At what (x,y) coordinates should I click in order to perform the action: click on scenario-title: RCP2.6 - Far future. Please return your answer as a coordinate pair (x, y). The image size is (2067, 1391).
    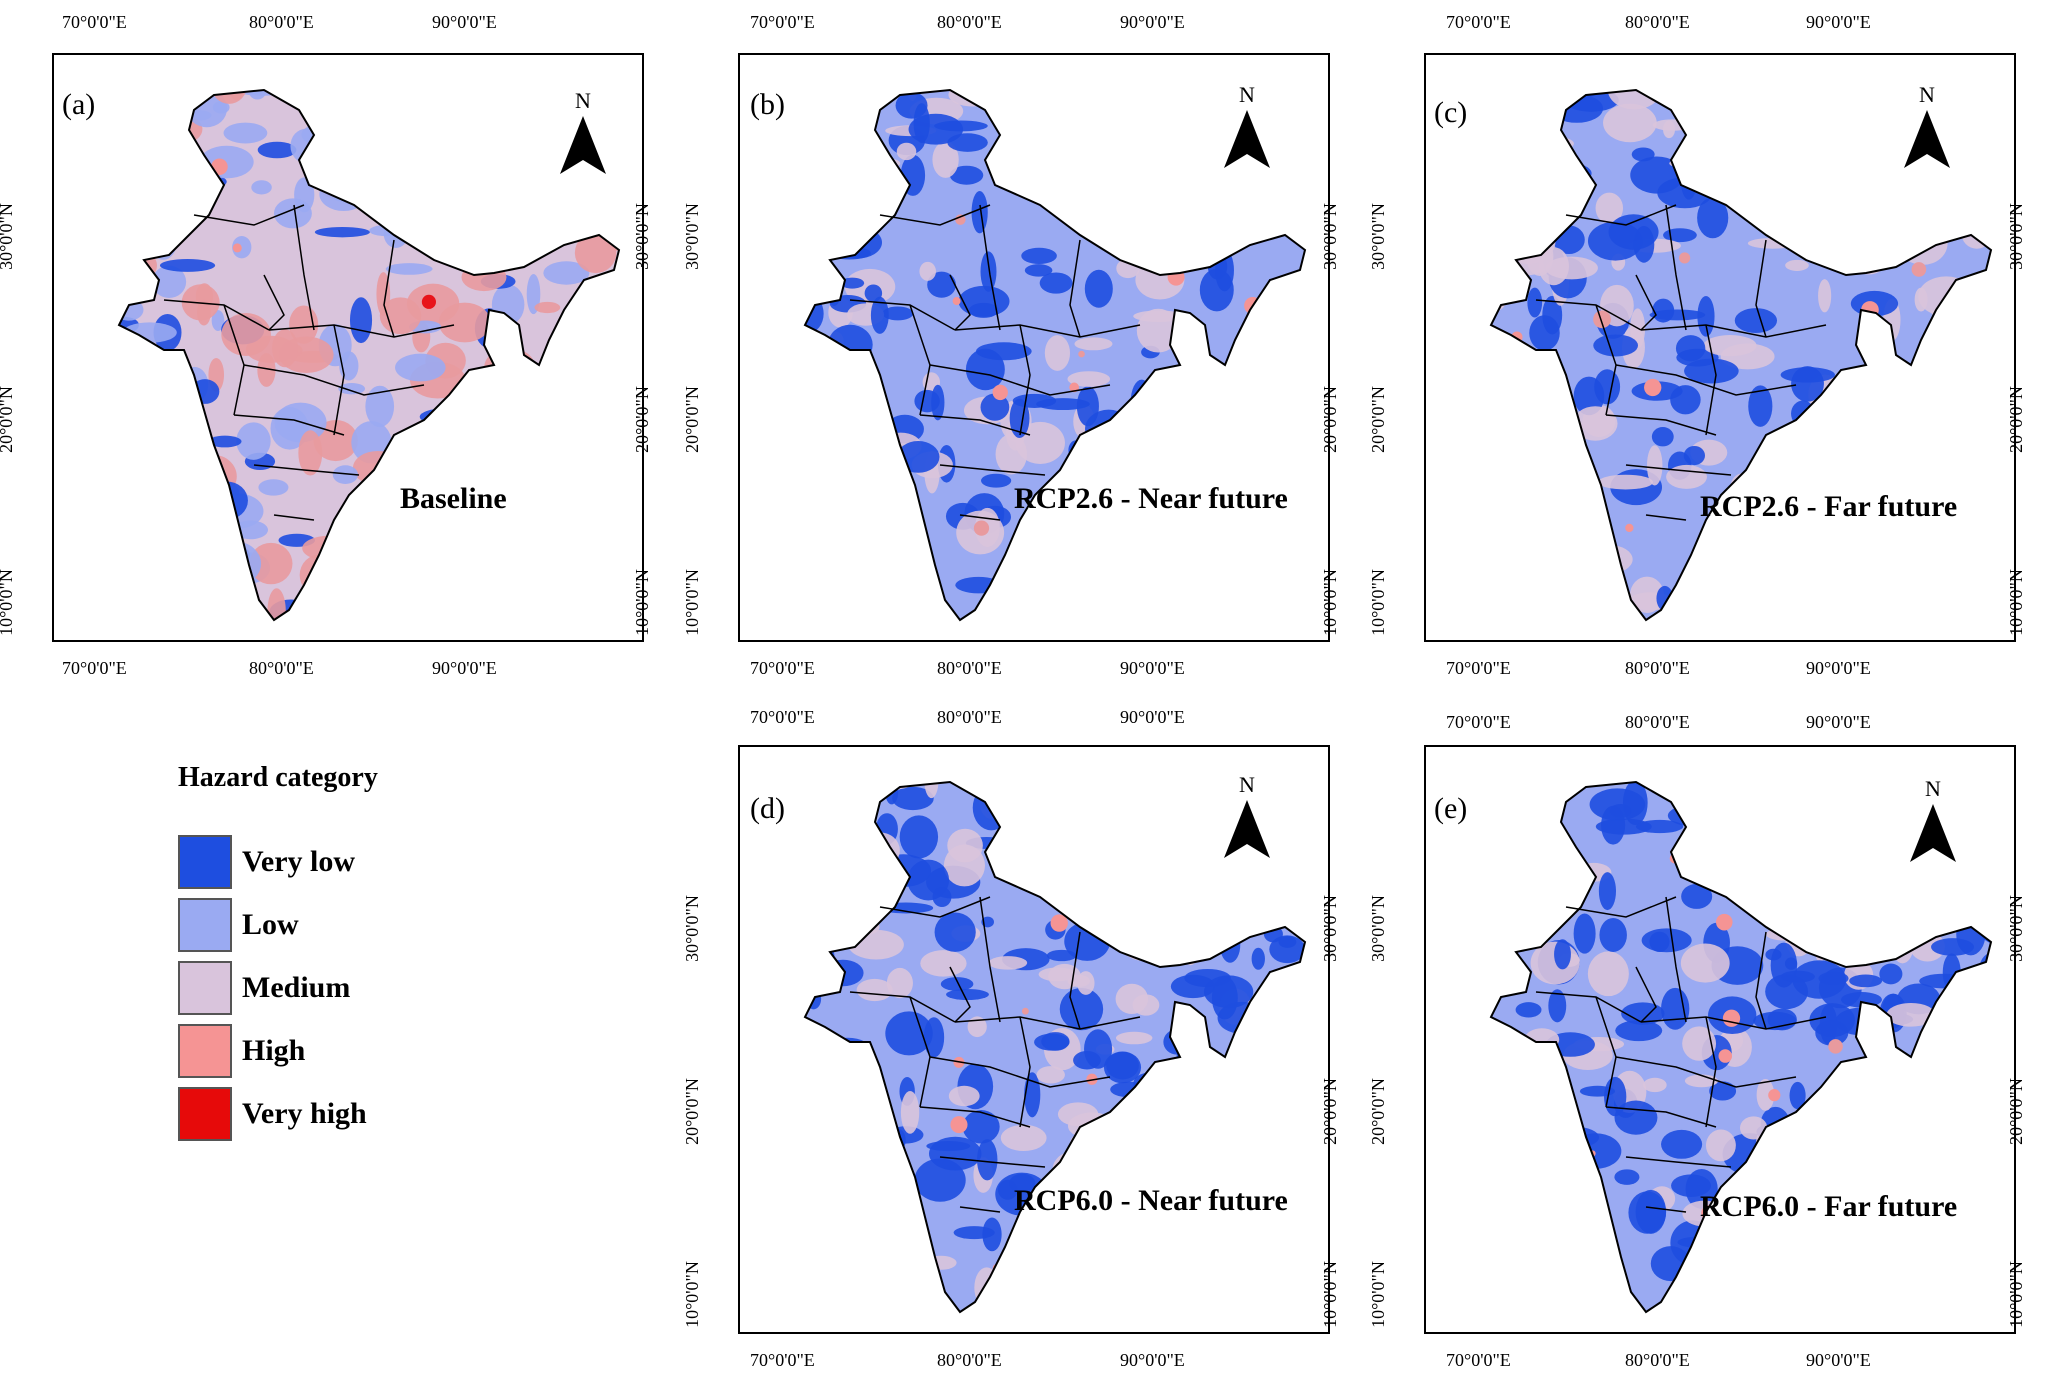
    Looking at the image, I should click on (1829, 506).